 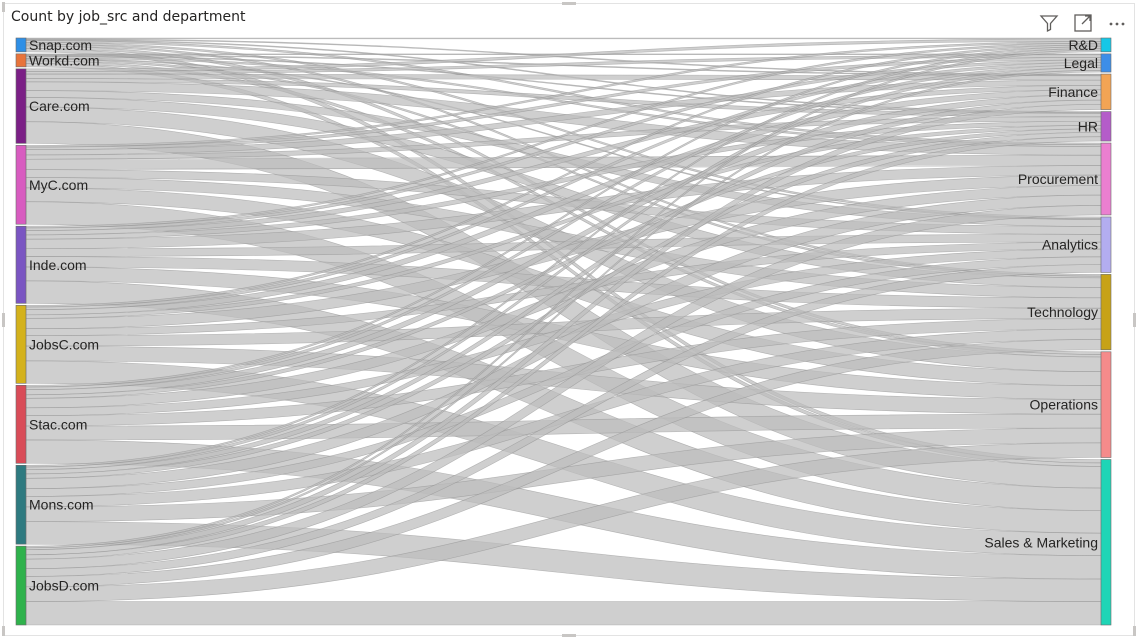 I want to click on sankey-node-label-analytics: Analytics, so click(x=1070, y=245).